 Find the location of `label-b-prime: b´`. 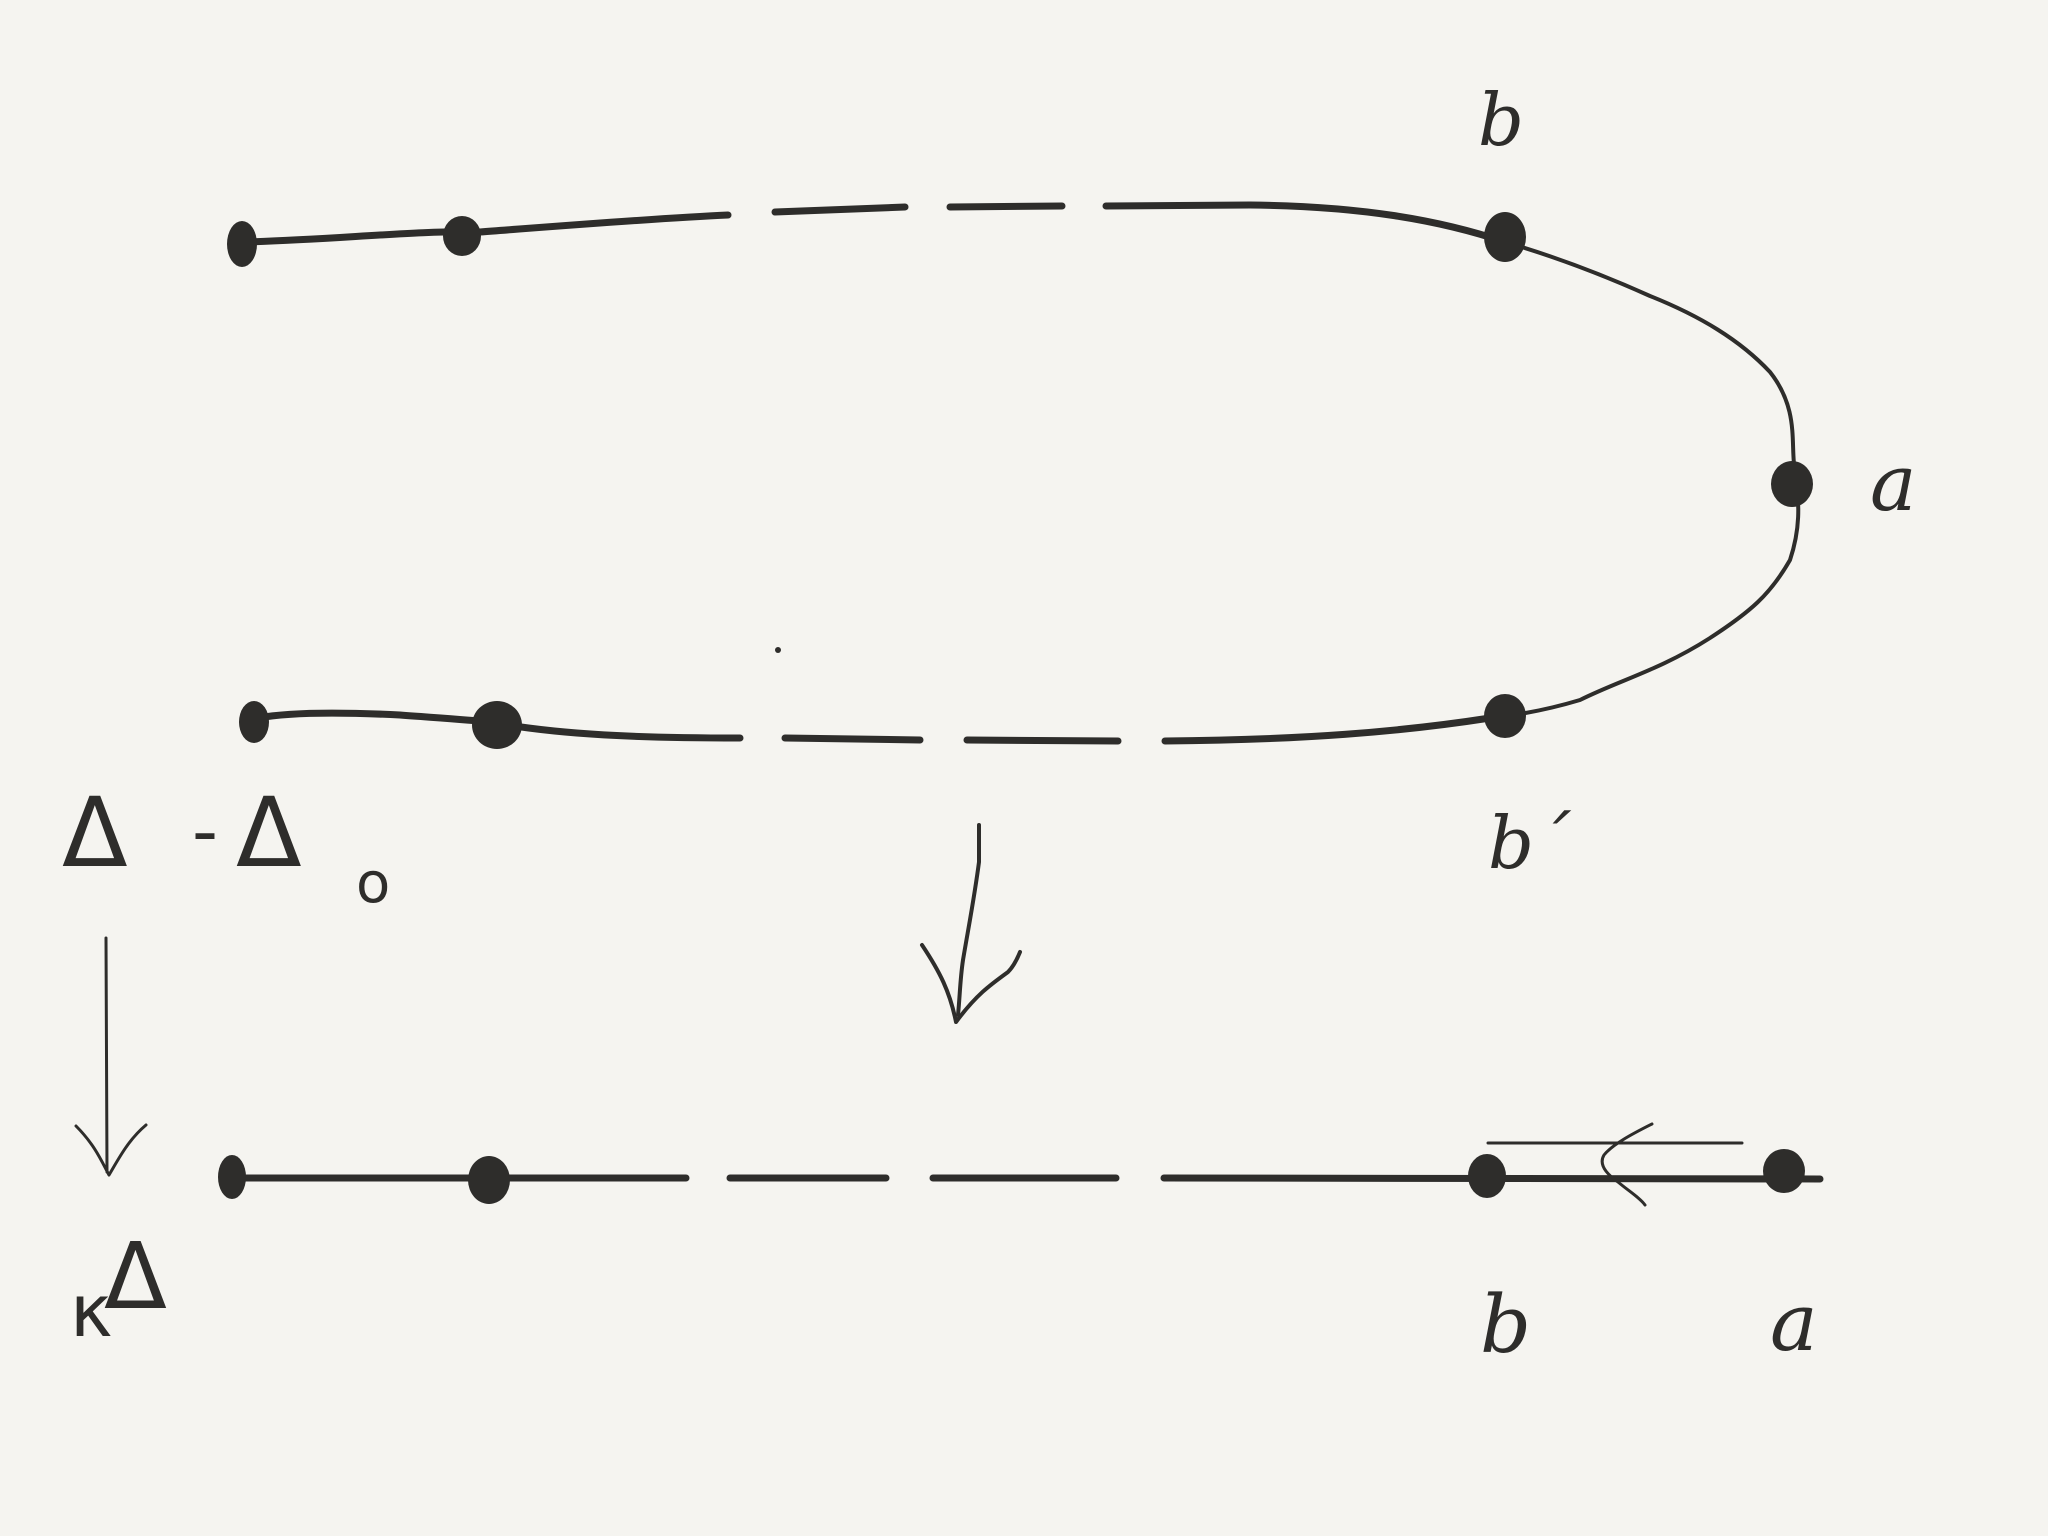

label-b-prime: b´ is located at coordinates (1530, 843).